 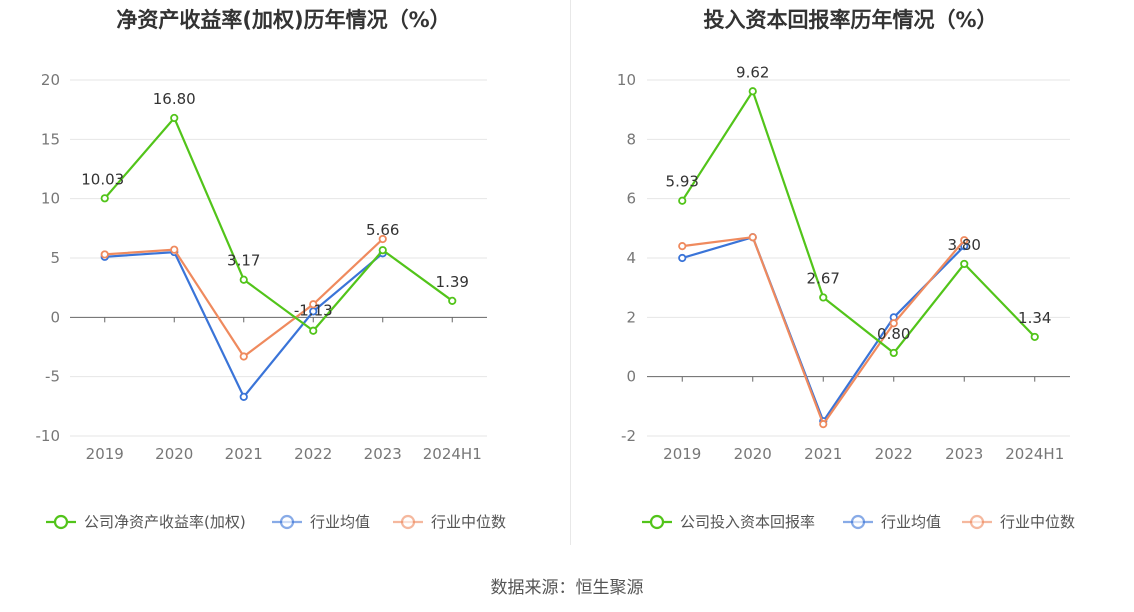 What do you see at coordinates (682, 182) in the screenshot?
I see `data-label: 5.93` at bounding box center [682, 182].